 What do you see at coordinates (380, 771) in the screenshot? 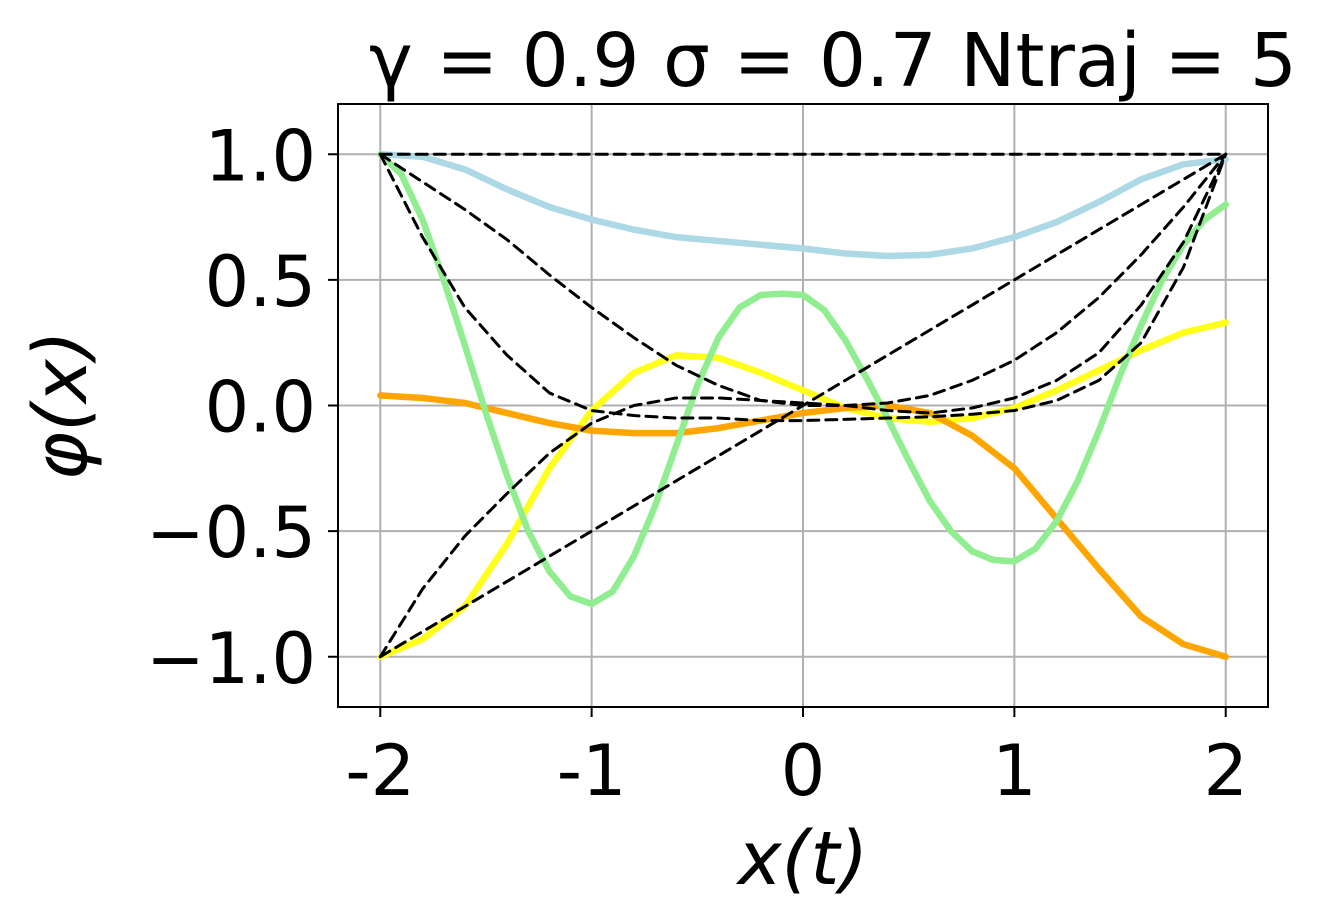
I see `x-tick-label: -2` at bounding box center [380, 771].